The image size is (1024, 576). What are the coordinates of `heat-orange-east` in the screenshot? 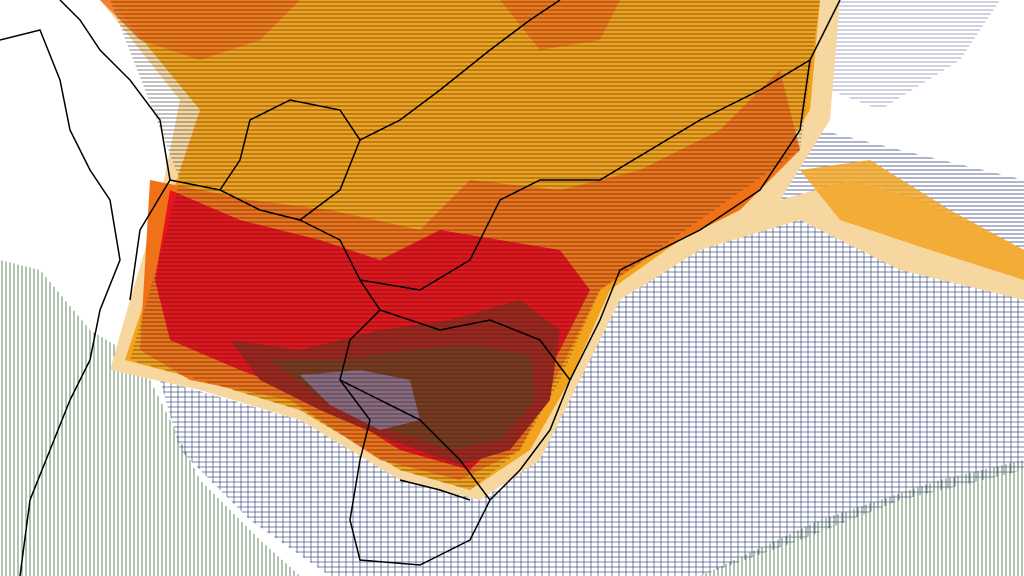 It's located at (912, 220).